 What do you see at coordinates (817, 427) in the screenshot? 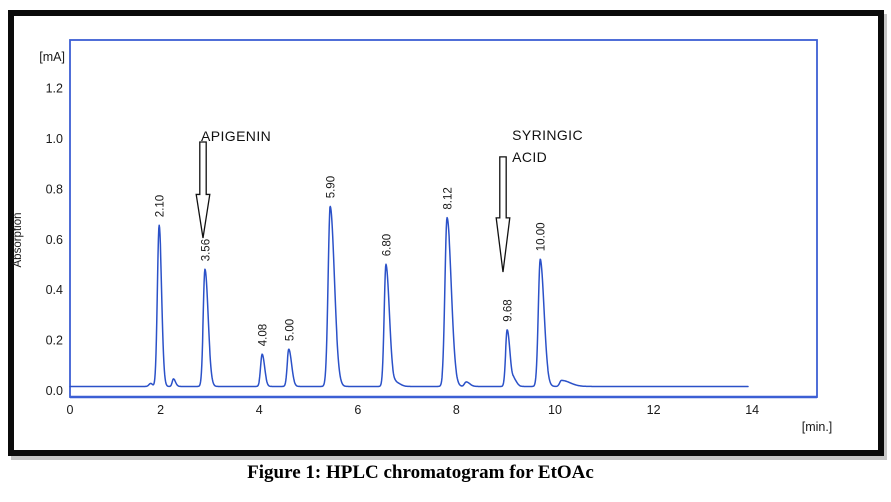
I see `x-axis-unit-label: [min.]` at bounding box center [817, 427].